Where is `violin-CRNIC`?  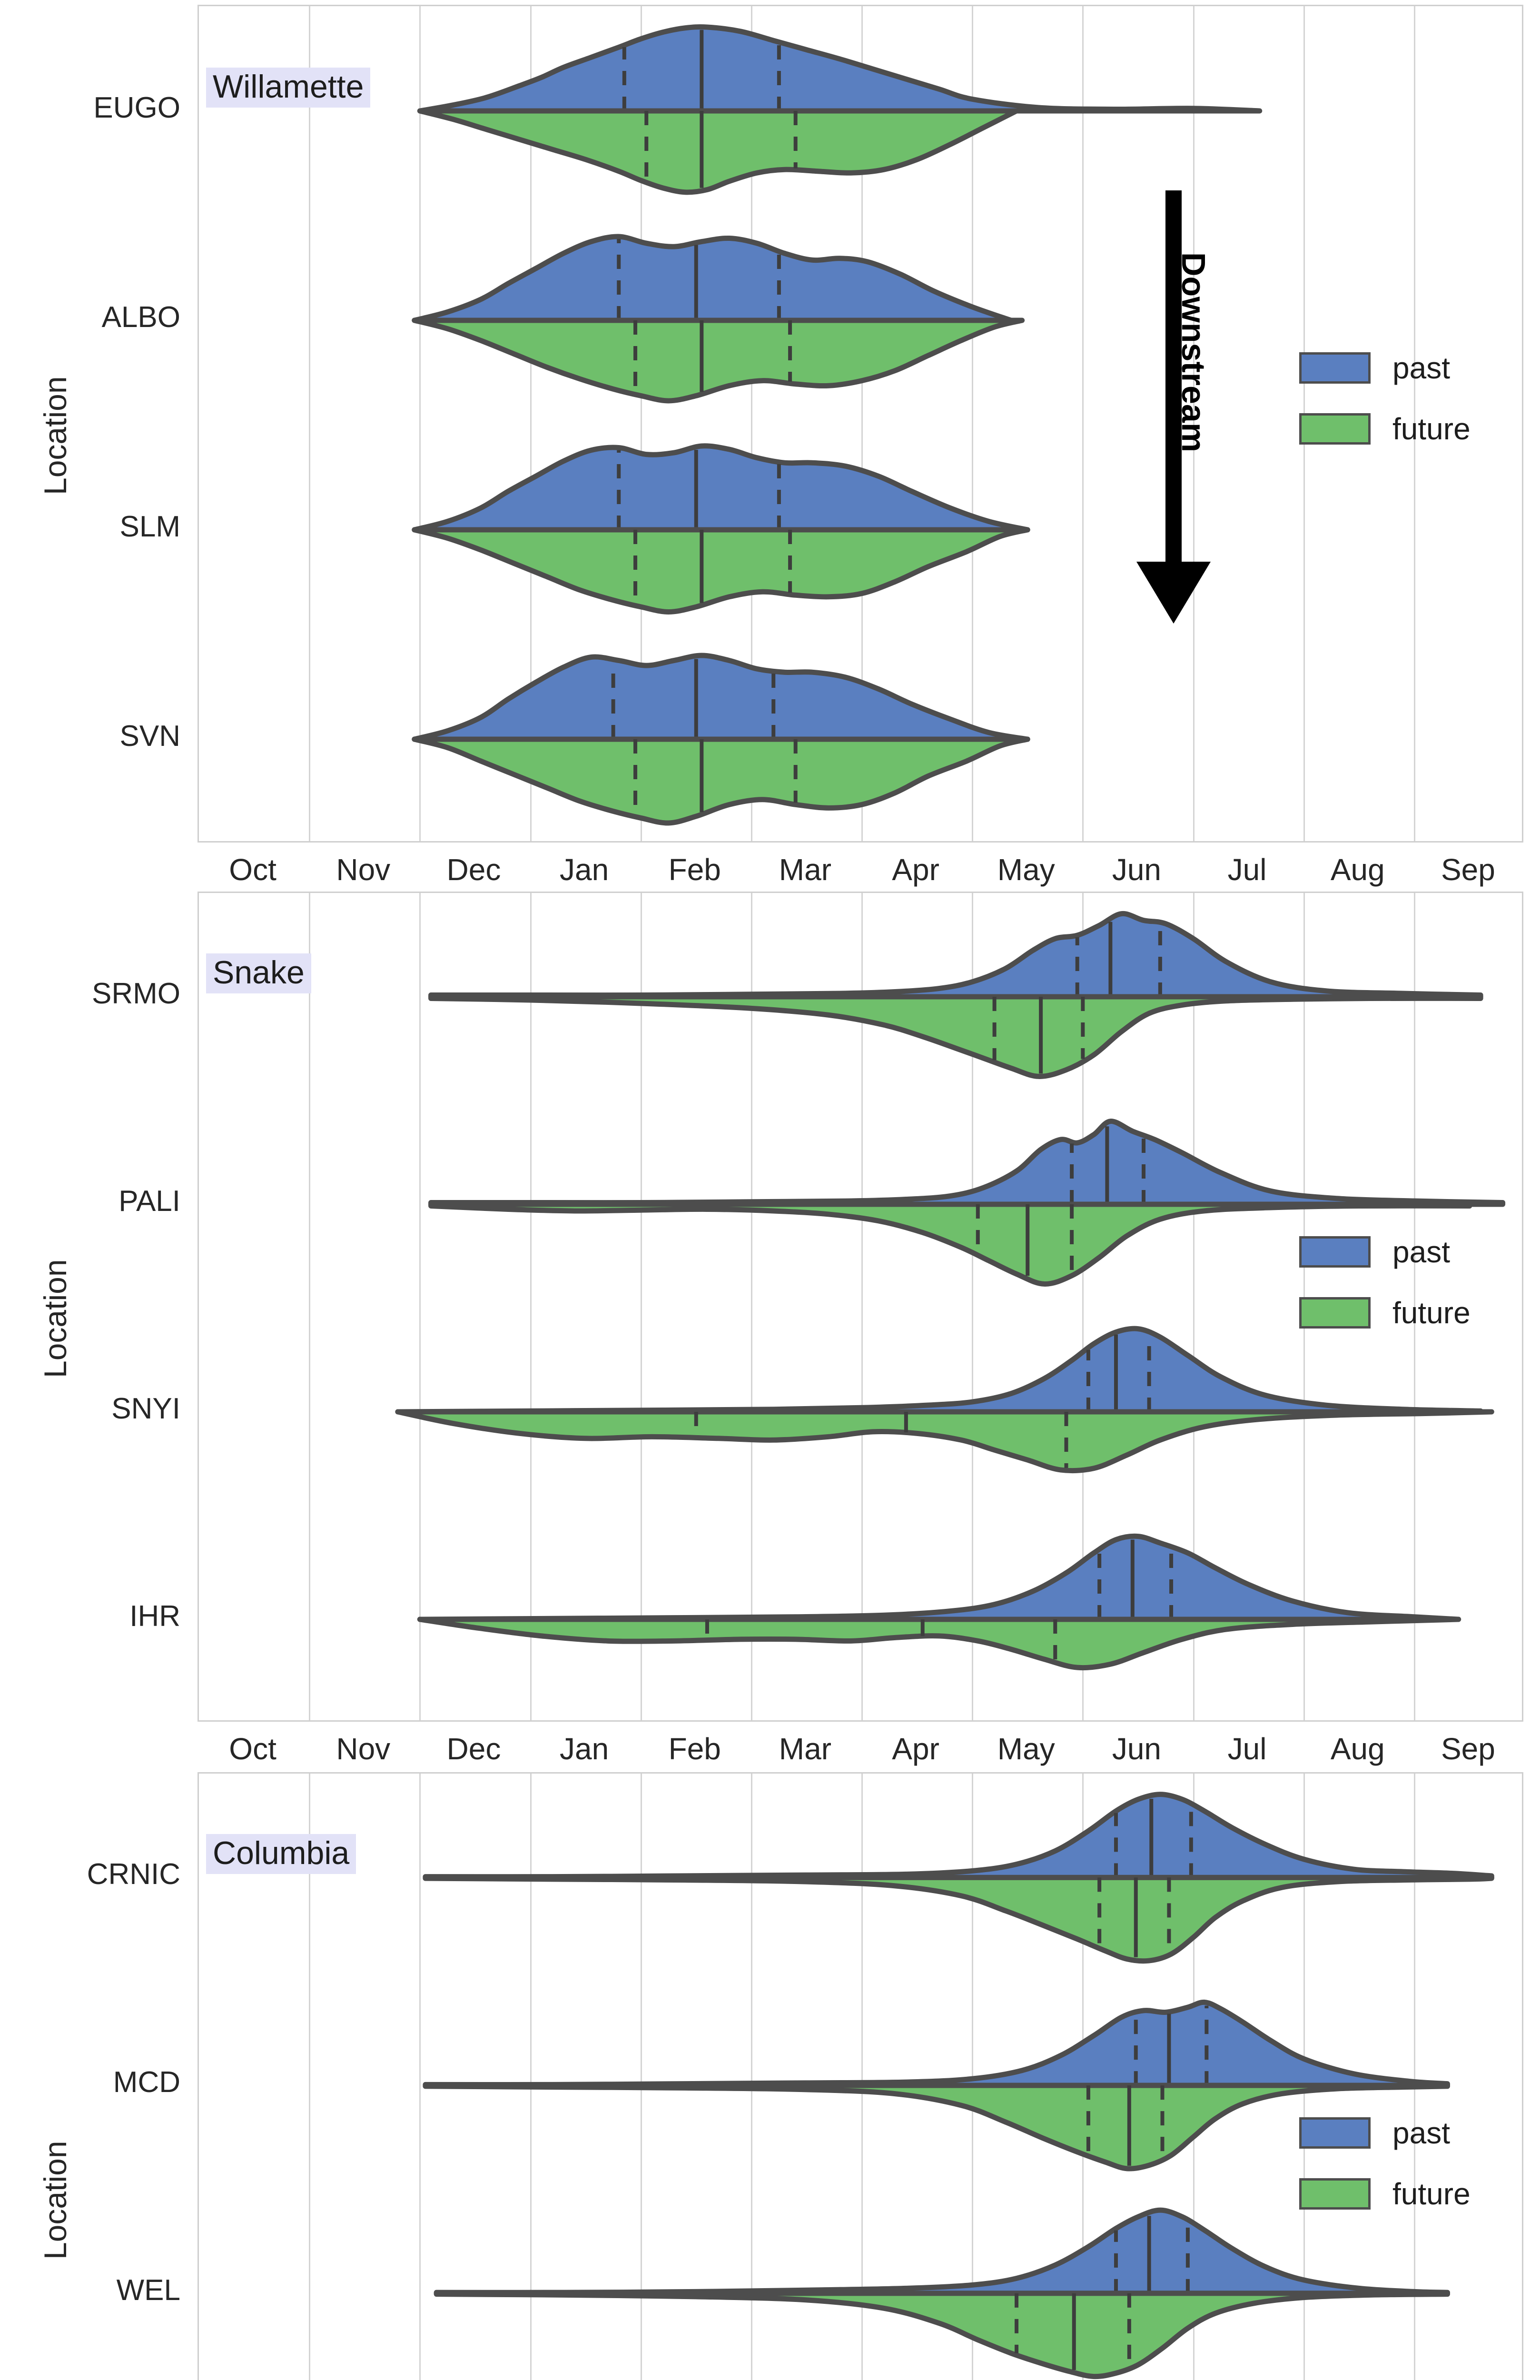 violin-CRNIC is located at coordinates (958, 1878).